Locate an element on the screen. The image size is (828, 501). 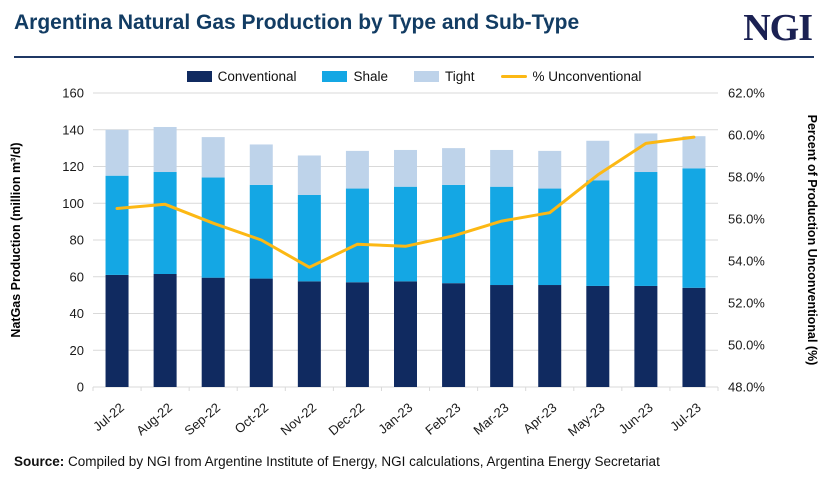
x-axis-label: Sep-22 is located at coordinates (202, 419).